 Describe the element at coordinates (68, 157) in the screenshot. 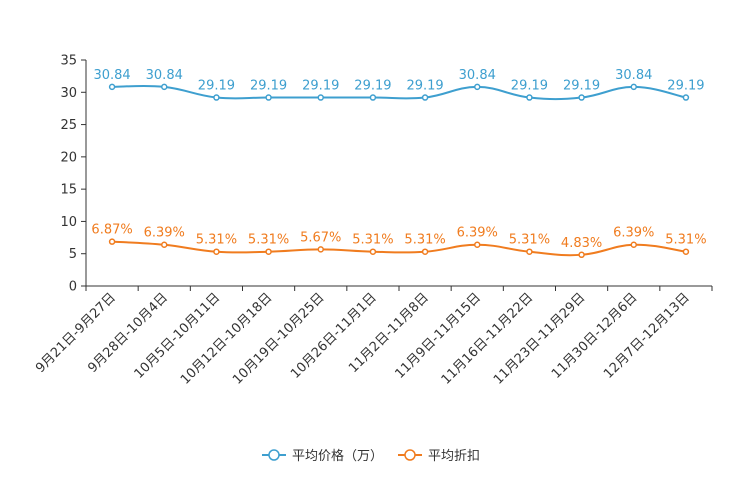

I see `y-tick-label: 20` at that location.